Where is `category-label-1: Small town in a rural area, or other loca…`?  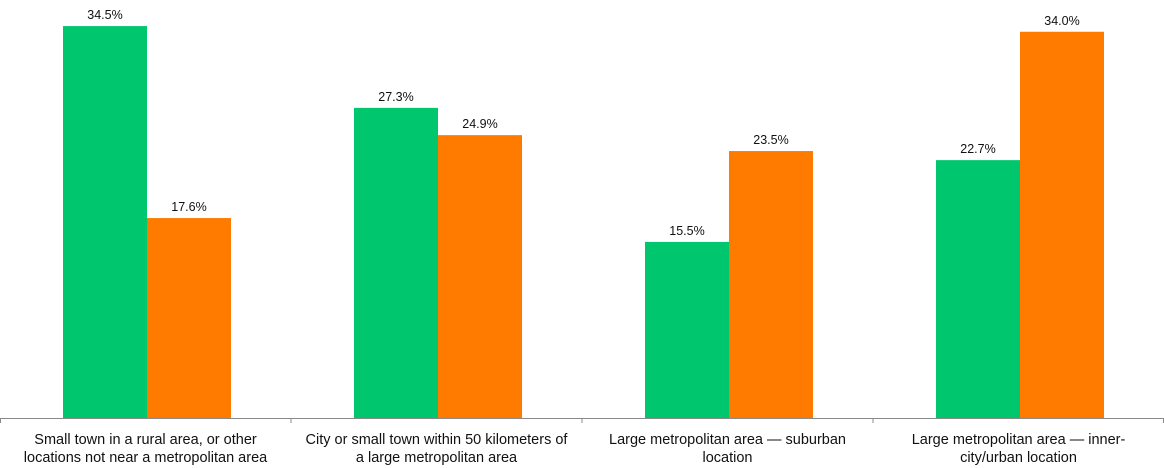 category-label-1: Small town in a rural area, or other loca… is located at coordinates (146, 449).